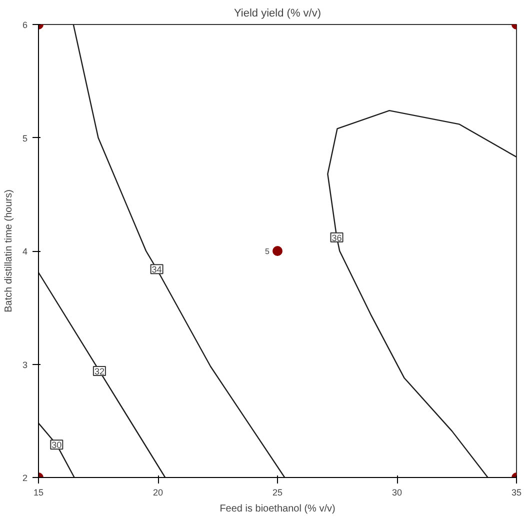 This screenshot has width=528, height=517. Describe the element at coordinates (25, 478) in the screenshot. I see `y-tick-label: 2` at that location.